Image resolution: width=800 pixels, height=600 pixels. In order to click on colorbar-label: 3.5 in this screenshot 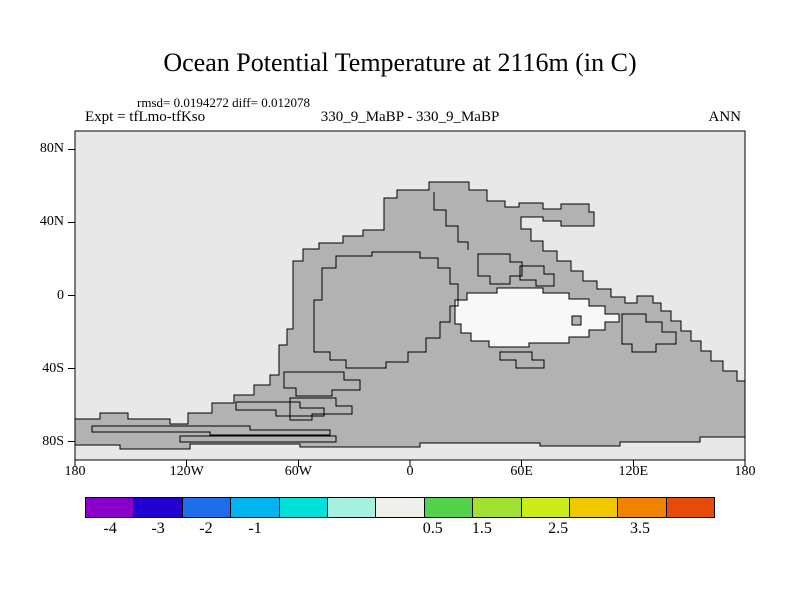, I will do `click(640, 528)`.